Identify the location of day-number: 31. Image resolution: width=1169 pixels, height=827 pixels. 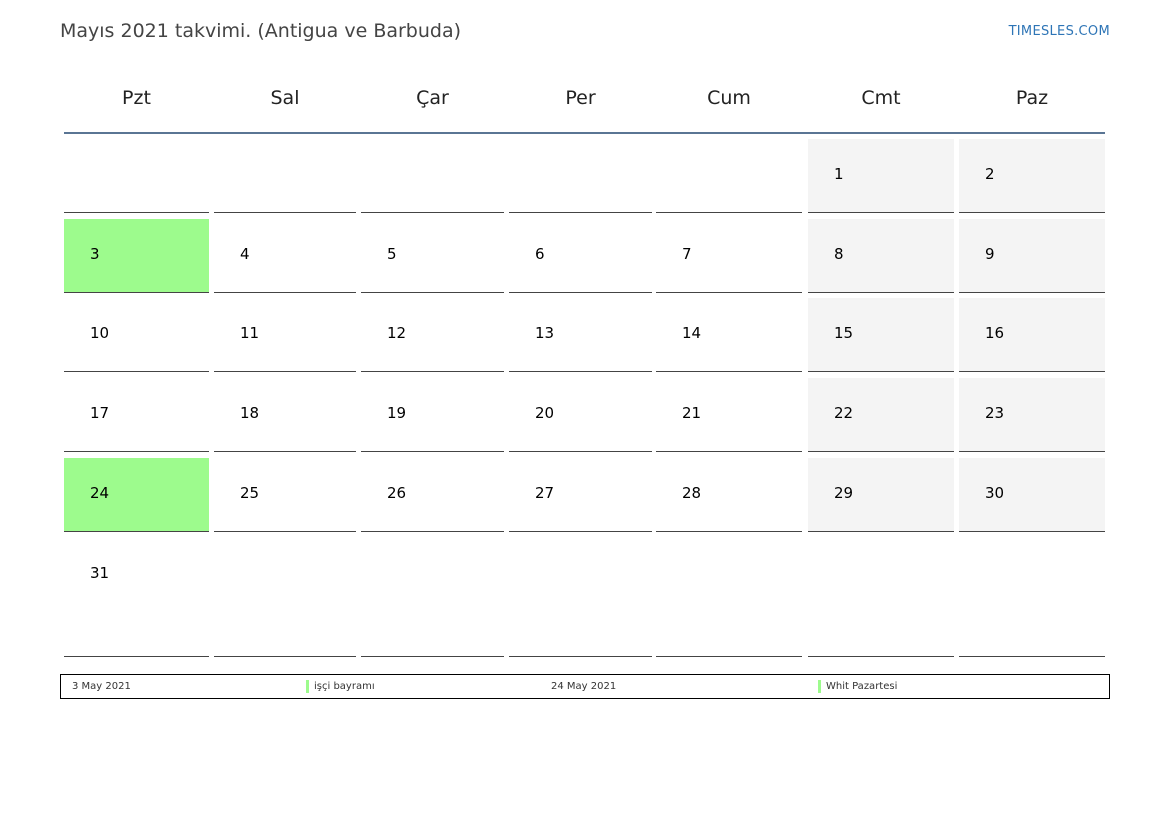
(100, 573).